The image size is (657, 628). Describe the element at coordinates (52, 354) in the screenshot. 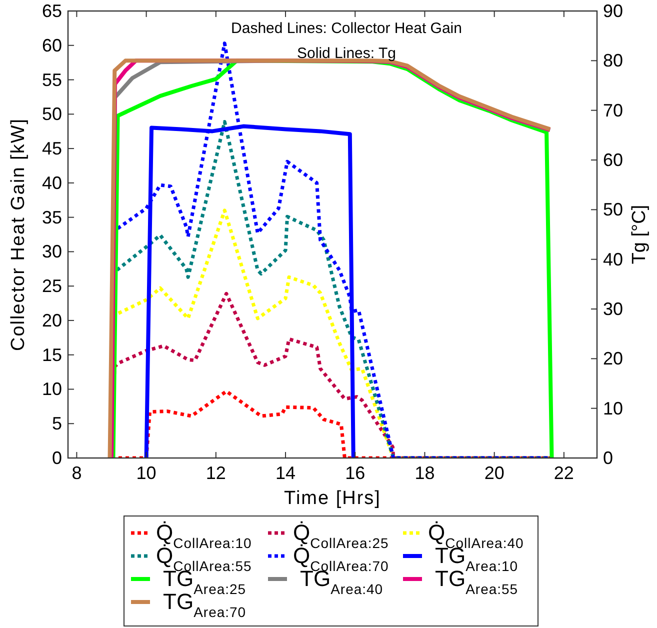

I see `y-tick-label: 15` at that location.